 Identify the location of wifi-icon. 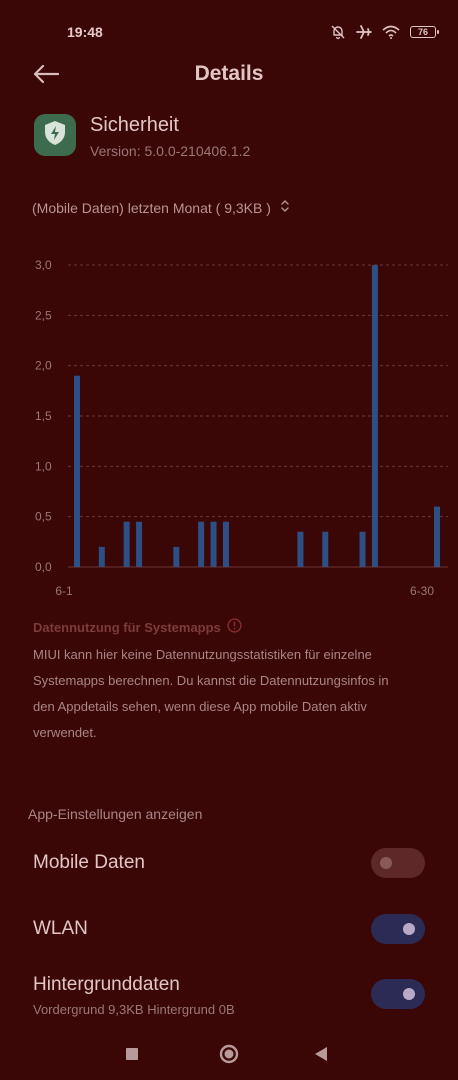
(391, 32).